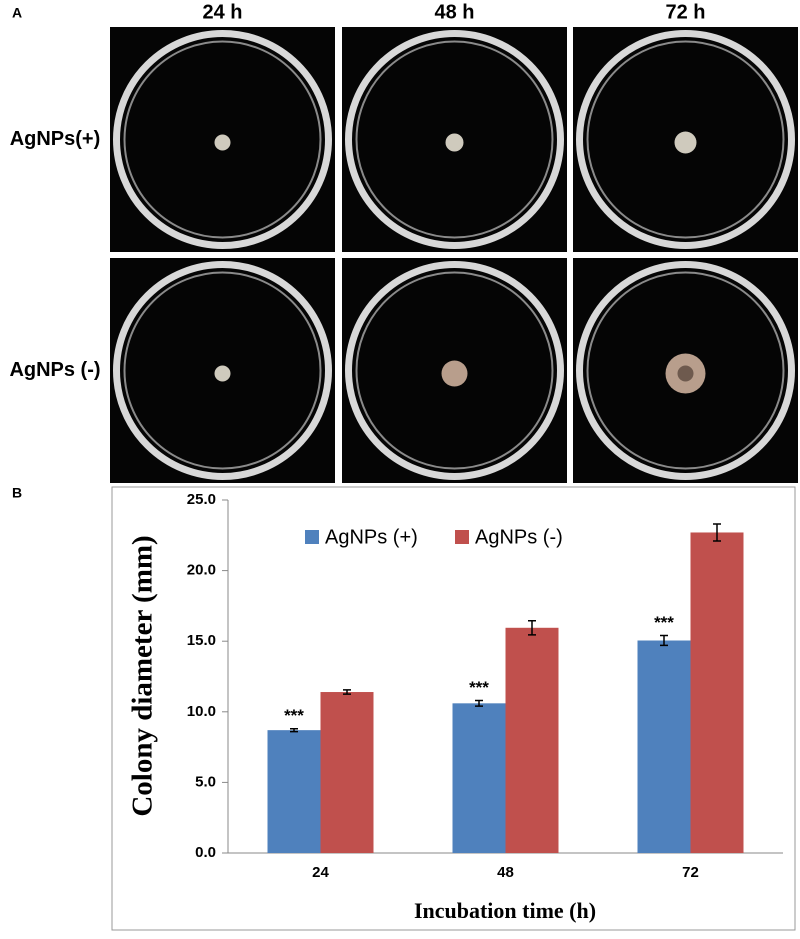  I want to click on y-tick-label: 5.0, so click(205, 781).